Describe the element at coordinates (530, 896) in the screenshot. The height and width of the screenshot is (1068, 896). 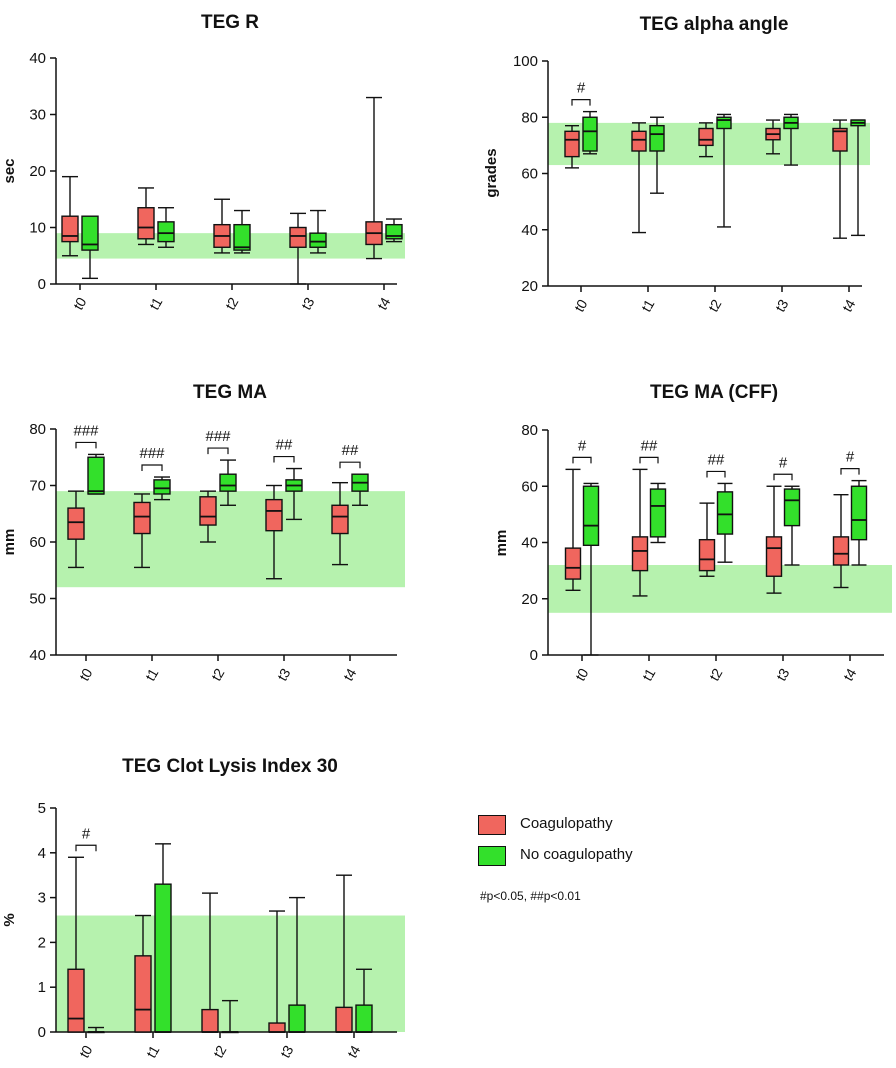
I see `significance-note: #p<0.05, ##p<0.01` at that location.